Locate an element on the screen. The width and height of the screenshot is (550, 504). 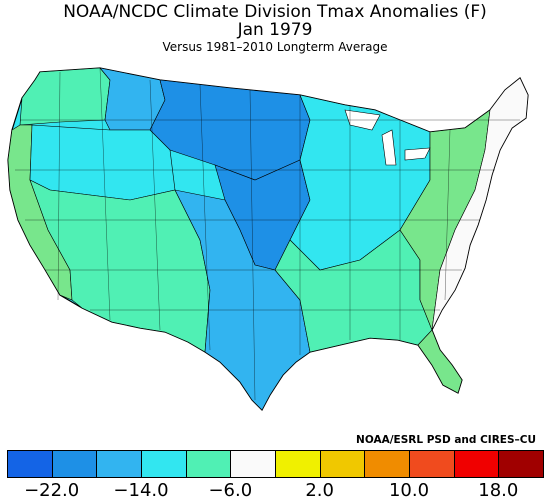
map-subtitle: Versus 1981–2010 Longterm Average is located at coordinates (275, 47).